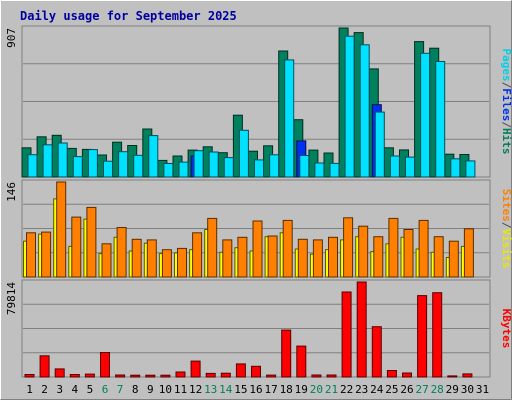  Describe the element at coordinates (44, 389) in the screenshot. I see `day-label-2: 2` at that location.